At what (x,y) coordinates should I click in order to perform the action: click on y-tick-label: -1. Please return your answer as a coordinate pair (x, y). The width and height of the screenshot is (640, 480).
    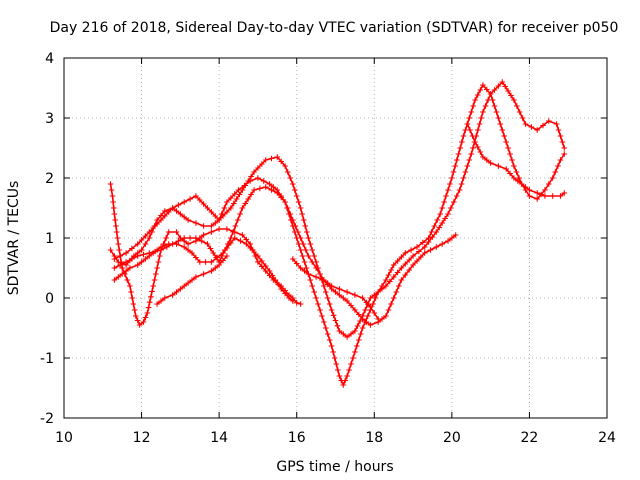
    Looking at the image, I should click on (47, 359).